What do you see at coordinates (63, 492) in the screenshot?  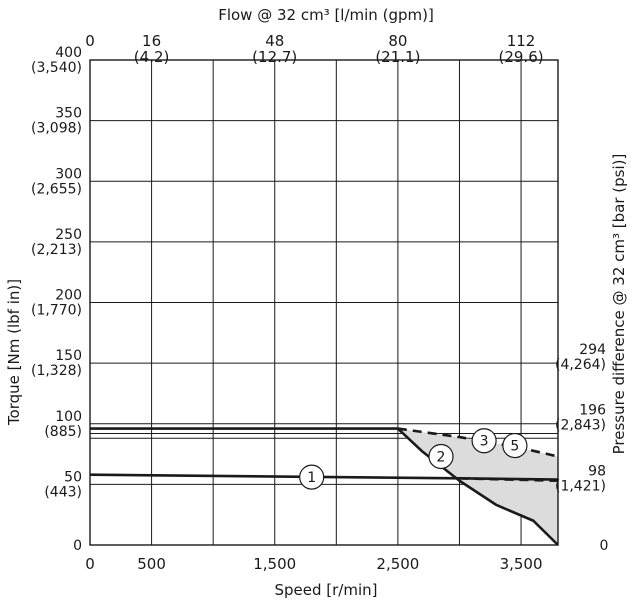 I see `y-tick-sublabel: (443)` at bounding box center [63, 492].